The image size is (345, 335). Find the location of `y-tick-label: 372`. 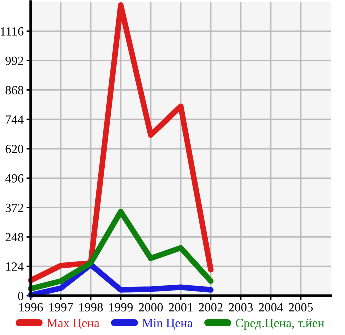

y-tick-label: 372 is located at coordinates (15, 208).